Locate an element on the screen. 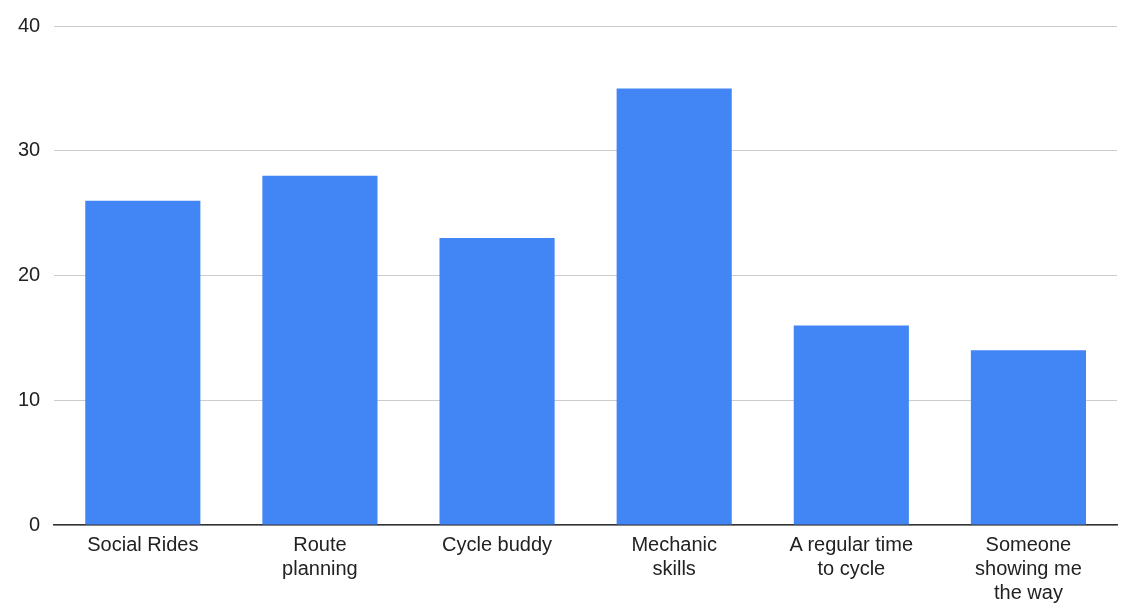 This screenshot has height=613, width=1123. x-tick-label: Someone showing me the way is located at coordinates (1028, 567).